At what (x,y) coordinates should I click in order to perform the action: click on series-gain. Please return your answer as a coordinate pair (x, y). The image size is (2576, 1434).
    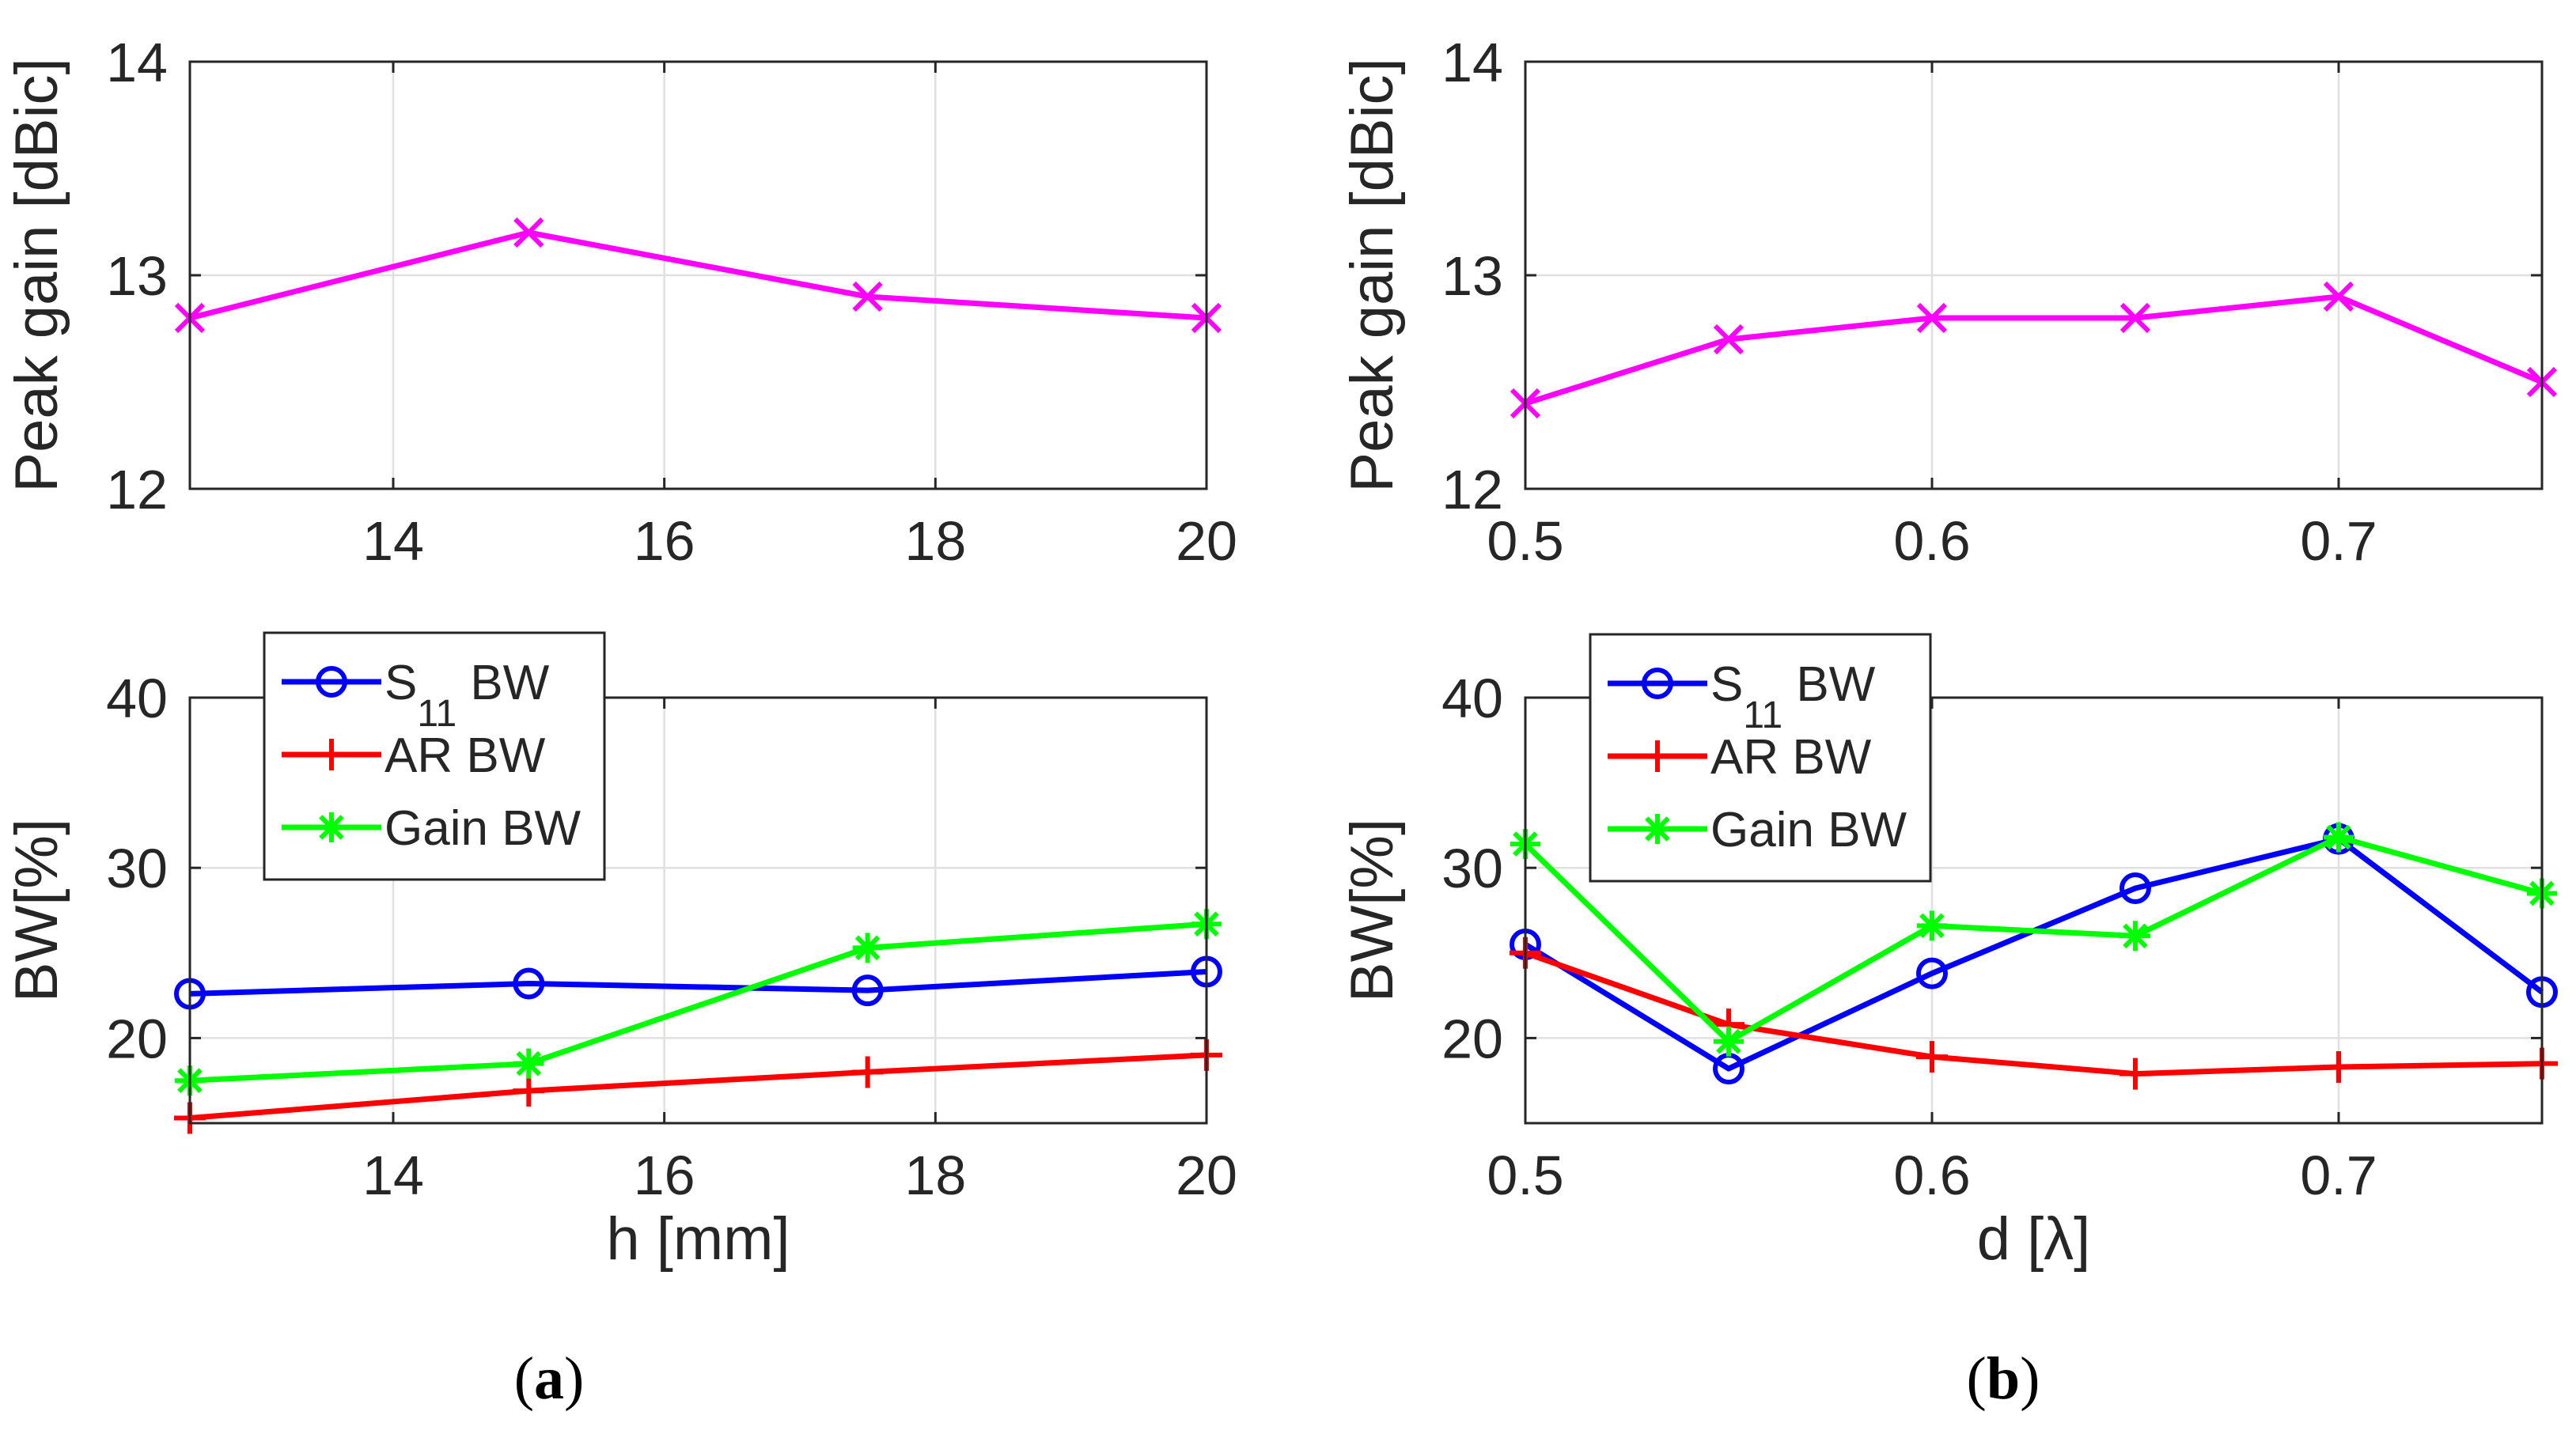
    Looking at the image, I should click on (2034, 350).